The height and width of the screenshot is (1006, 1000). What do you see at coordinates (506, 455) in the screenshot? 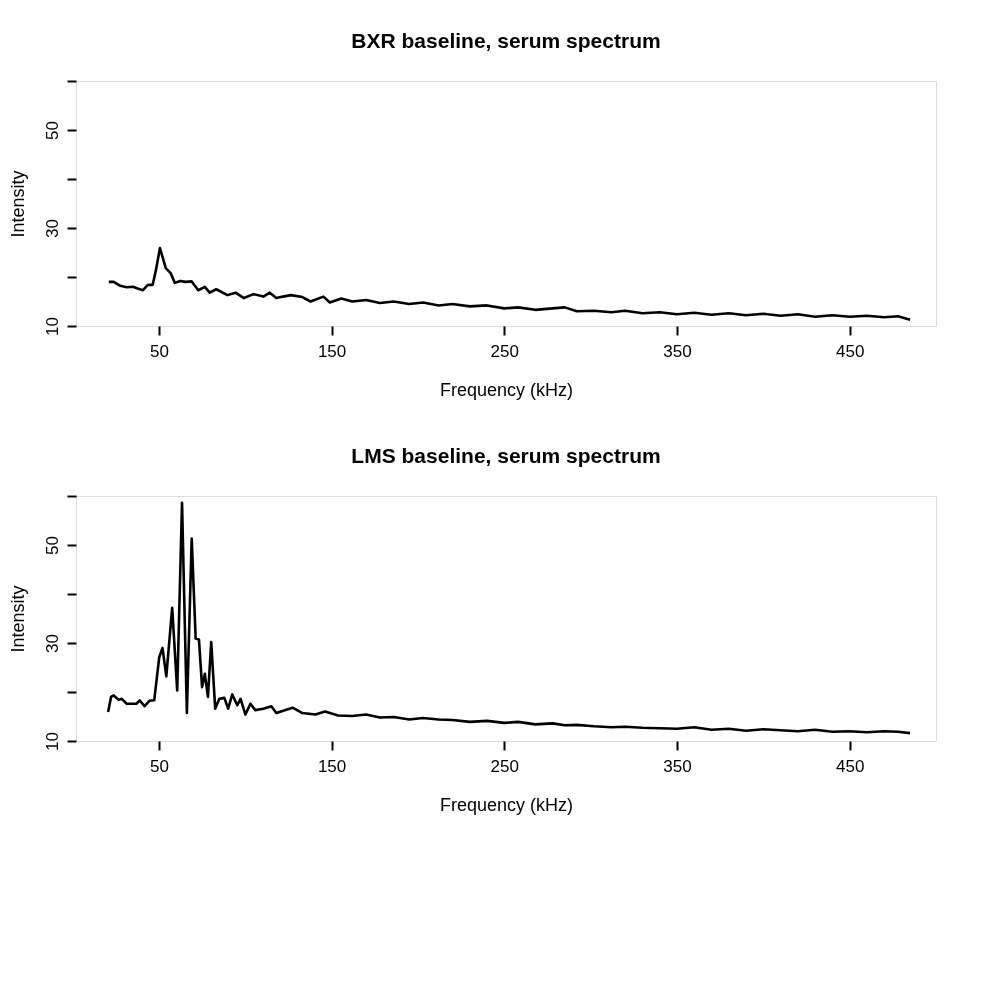
I see `chart-title: LMS baseline, serum spectrum` at bounding box center [506, 455].